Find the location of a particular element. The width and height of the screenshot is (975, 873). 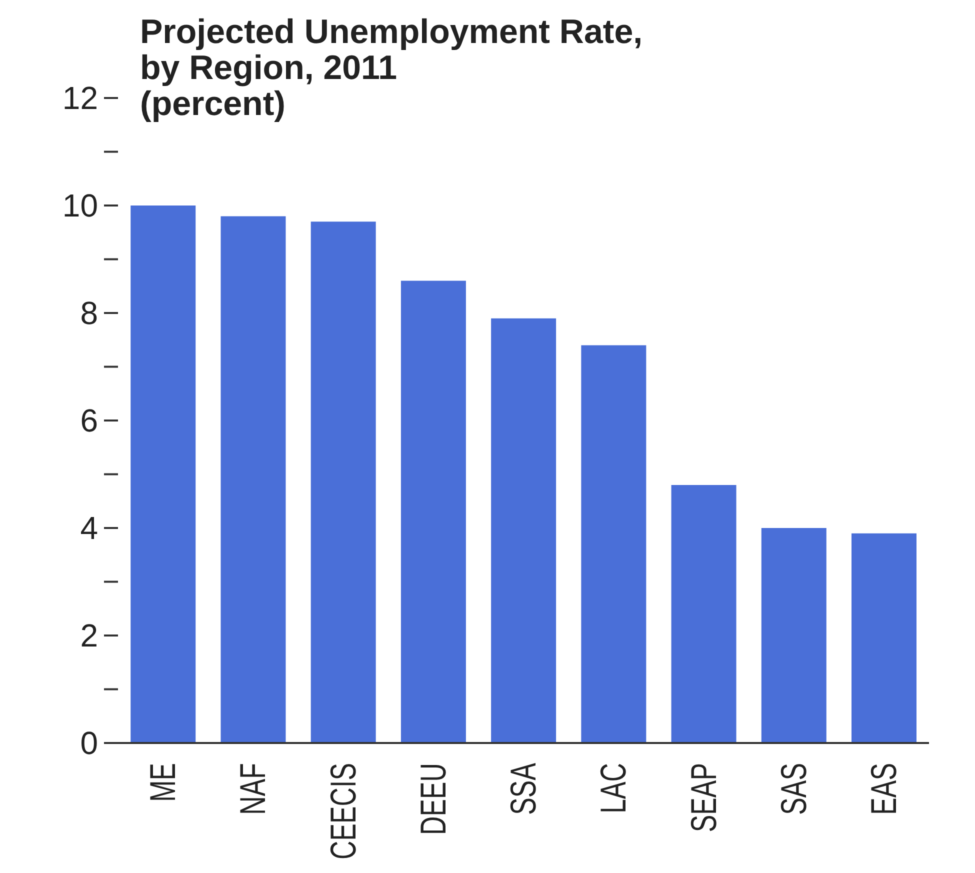

x-tick-label: CEECIS is located at coordinates (343, 811).